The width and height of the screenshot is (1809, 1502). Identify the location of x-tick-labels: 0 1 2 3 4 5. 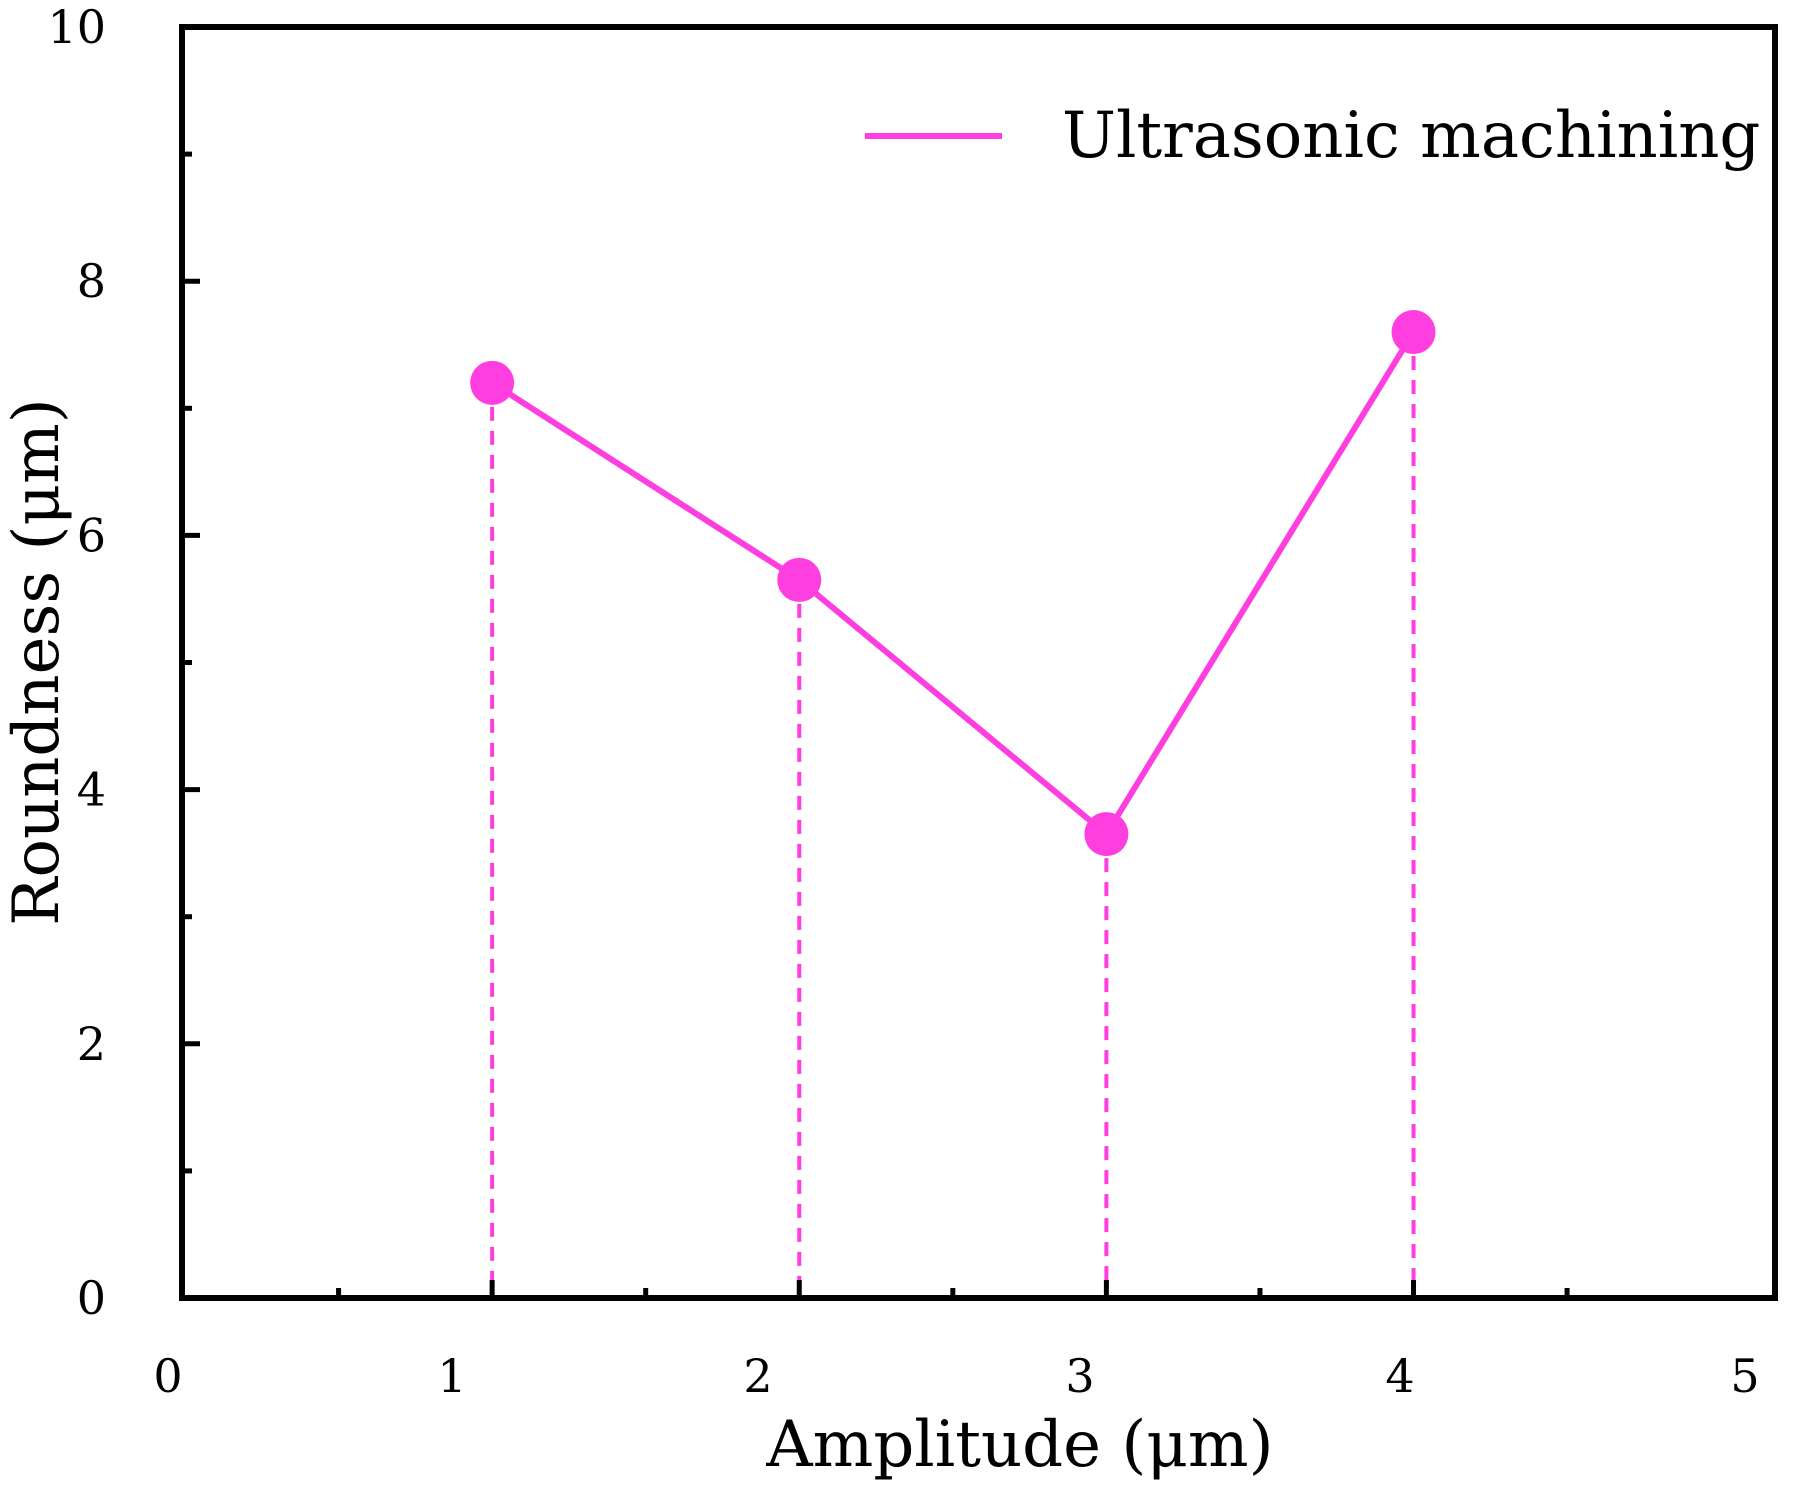
(956, 1376).